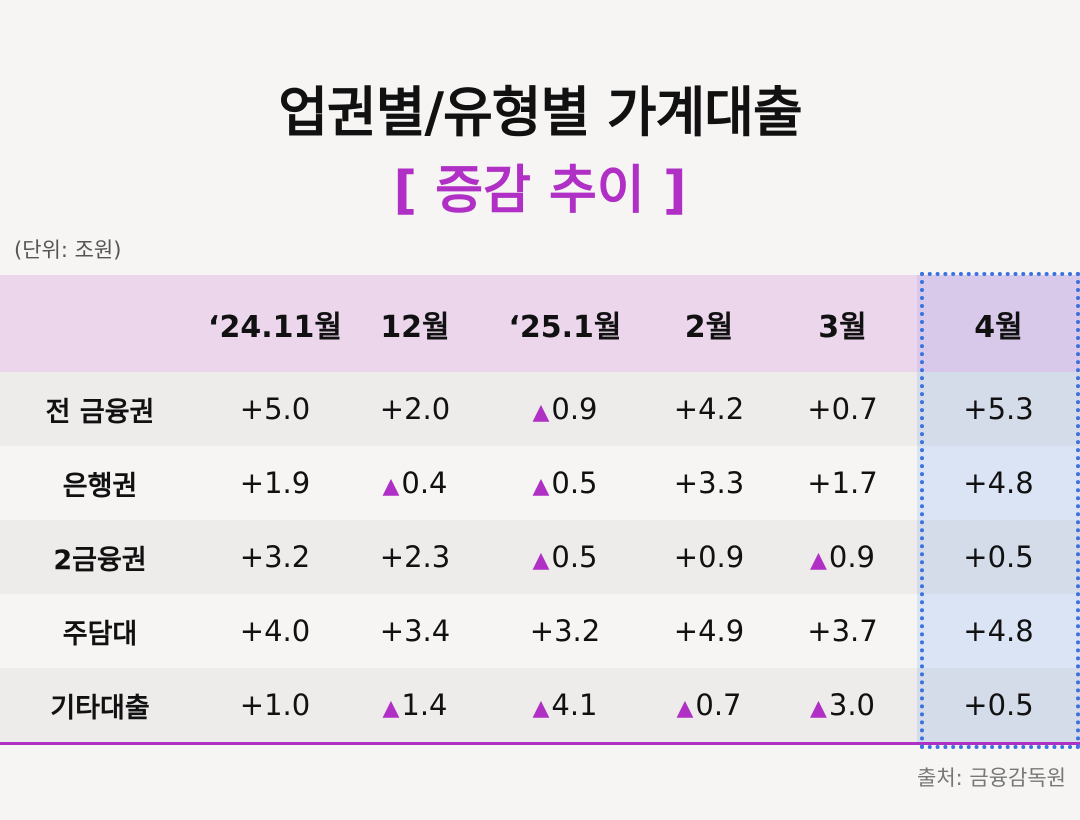 The width and height of the screenshot is (1080, 820). Describe the element at coordinates (842, 483) in the screenshot. I see `value-cell: +1.7` at that location.